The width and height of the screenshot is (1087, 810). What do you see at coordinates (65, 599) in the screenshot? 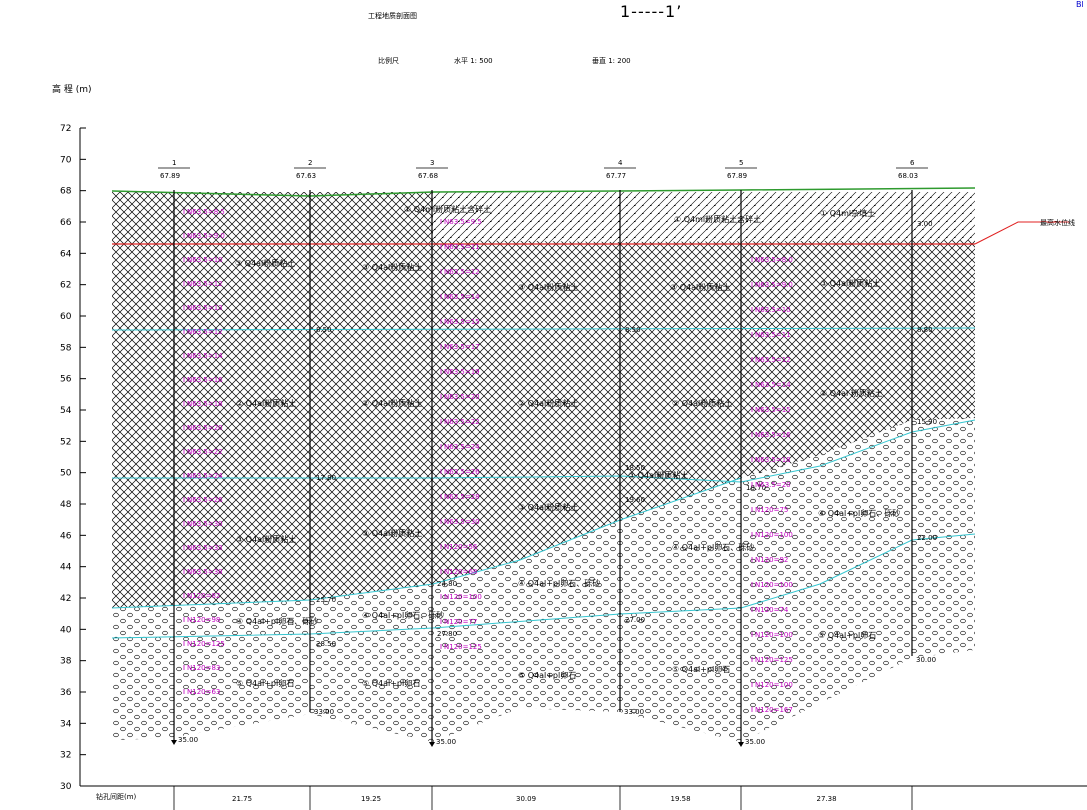
I see `y-tick-label: 42` at bounding box center [65, 599].